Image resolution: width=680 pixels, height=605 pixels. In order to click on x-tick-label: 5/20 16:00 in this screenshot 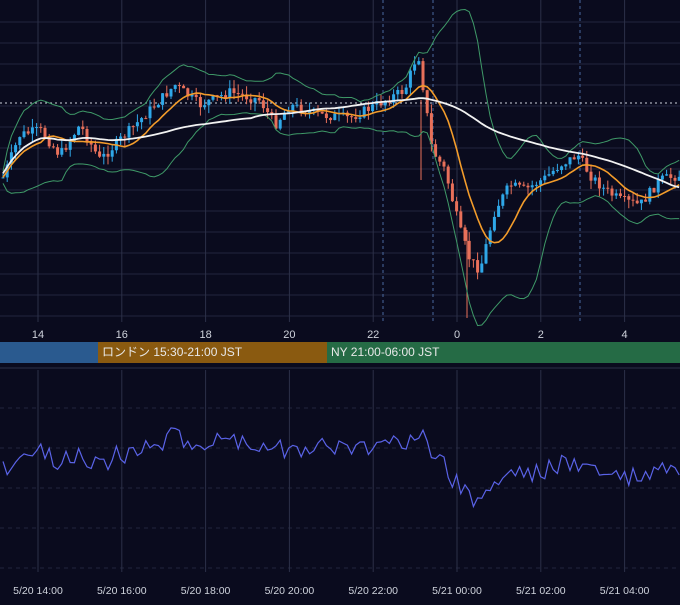, I will do `click(122, 591)`.